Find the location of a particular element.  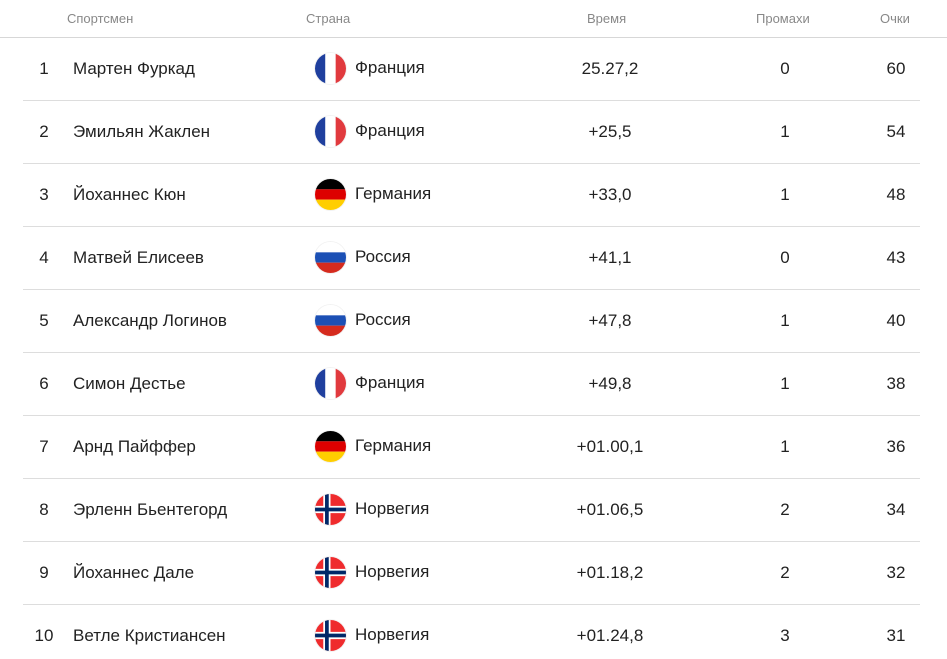

rank-cell: 5 is located at coordinates (44, 320).